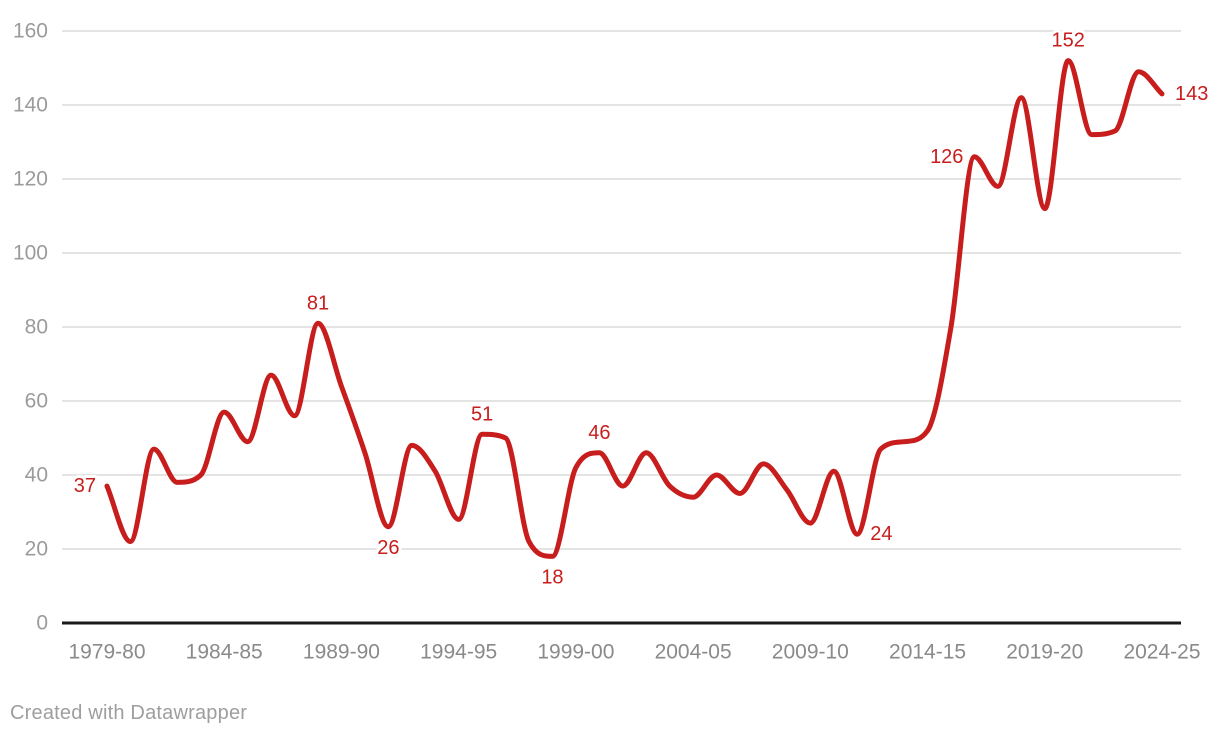 The image size is (1220, 738). Describe the element at coordinates (85, 486) in the screenshot. I see `point-label-37: 37` at that location.